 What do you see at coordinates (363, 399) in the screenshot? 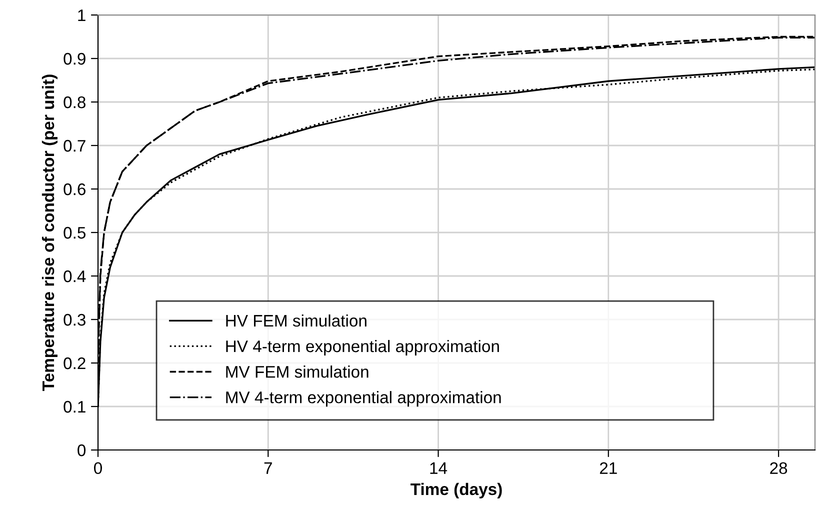
I see `legend-label: MV 4-term exponential approximation` at bounding box center [363, 399].